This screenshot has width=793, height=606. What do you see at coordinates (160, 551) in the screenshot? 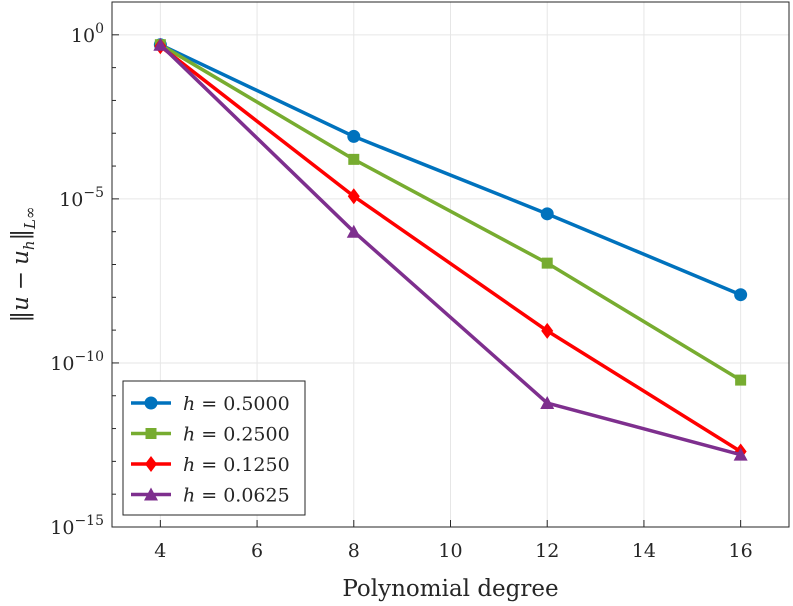
I see `x-tick-label: 4` at bounding box center [160, 551].